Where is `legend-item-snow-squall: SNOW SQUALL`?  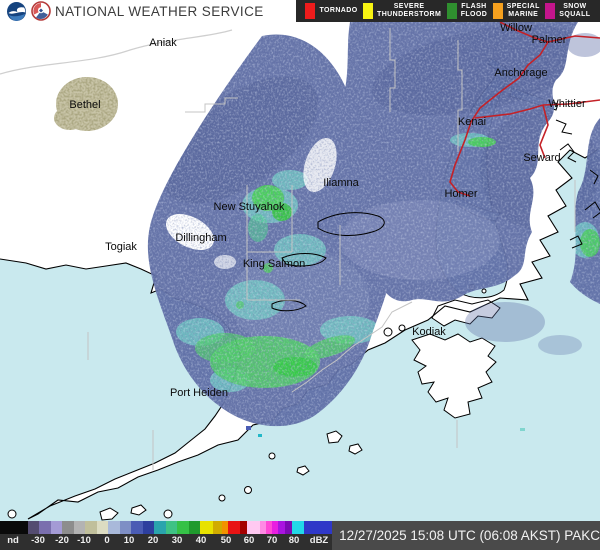
legend-item-snow-squall: SNOW SQUALL is located at coordinates (567, 11).